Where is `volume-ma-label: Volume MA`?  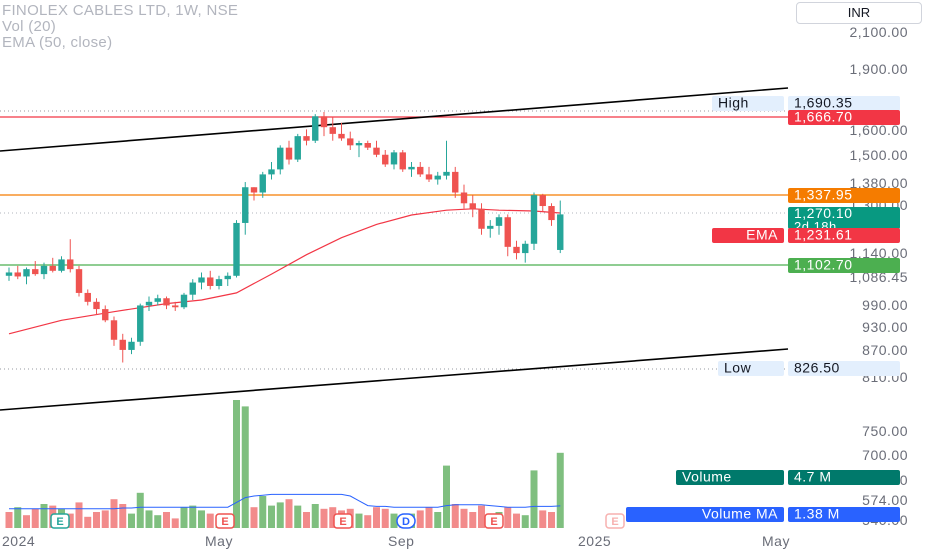 volume-ma-label: Volume MA is located at coordinates (705, 514).